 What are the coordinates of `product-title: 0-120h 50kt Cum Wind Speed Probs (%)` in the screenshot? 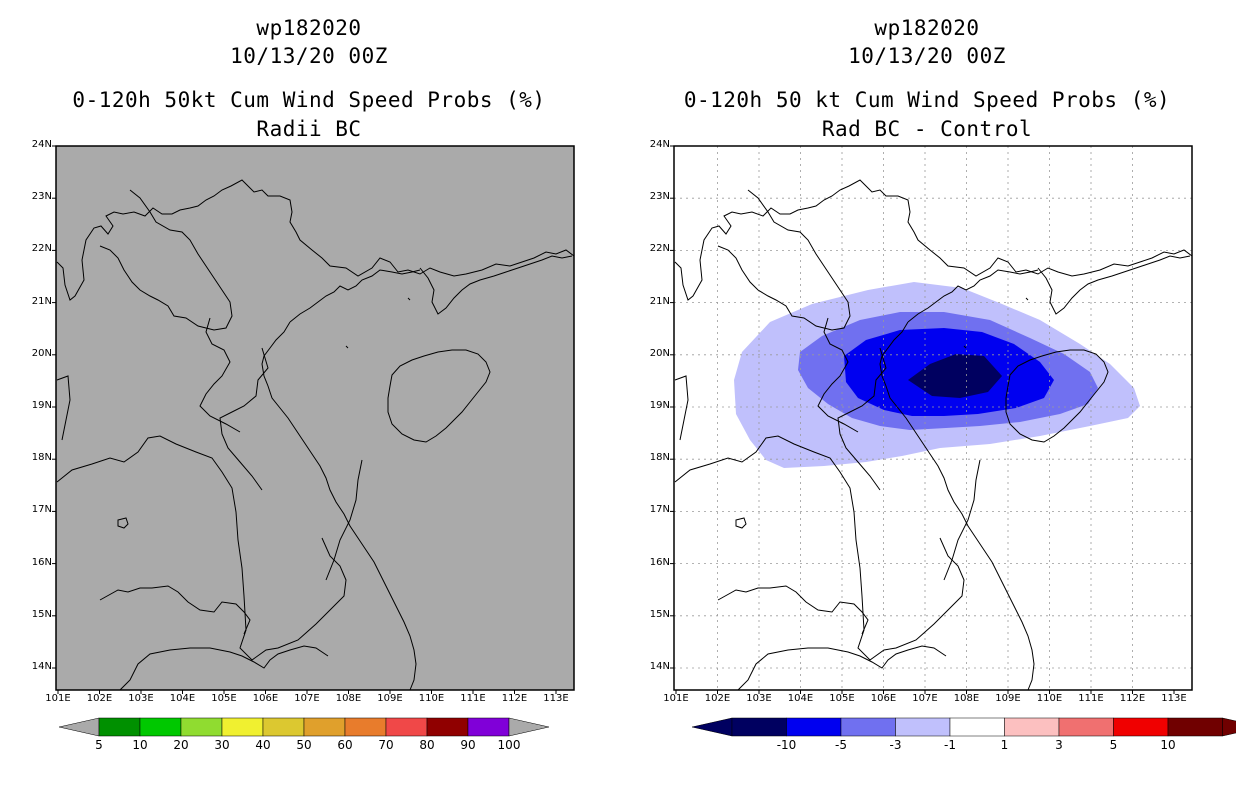 It's located at (309, 100).